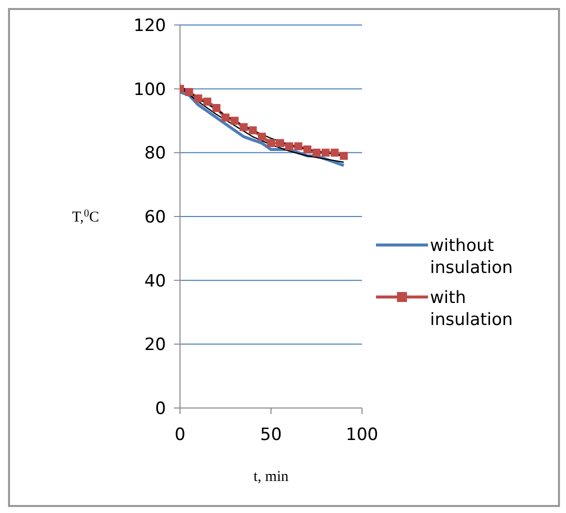  I want to click on y-tick-label: 20, so click(155, 345).